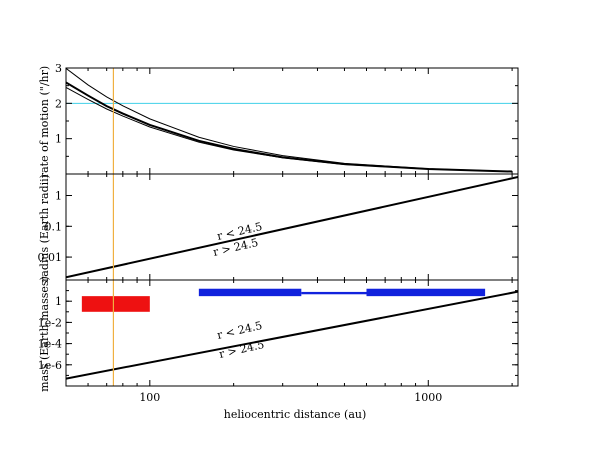 Image resolution: width=589 pixels, height=455 pixels. Describe the element at coordinates (44, 228) in the screenshot. I see `radius-y-axis-title: radius (Earth radii)` at that location.